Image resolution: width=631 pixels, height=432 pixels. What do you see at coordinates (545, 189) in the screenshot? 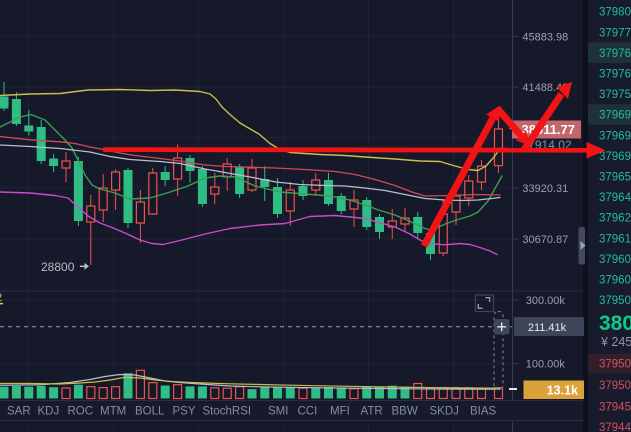
I see `svg-text: 33920.31` at bounding box center [545, 189].